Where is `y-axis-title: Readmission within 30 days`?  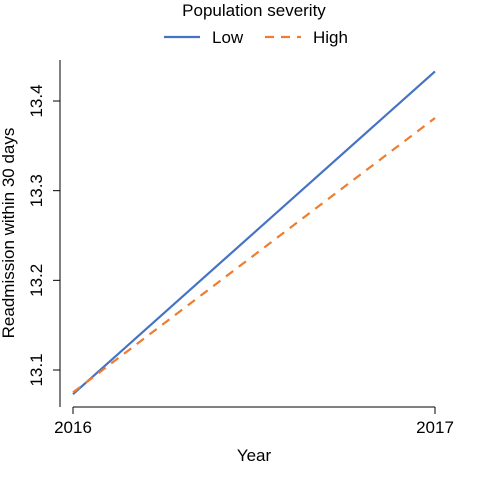
y-axis-title: Readmission within 30 days is located at coordinates (9, 233).